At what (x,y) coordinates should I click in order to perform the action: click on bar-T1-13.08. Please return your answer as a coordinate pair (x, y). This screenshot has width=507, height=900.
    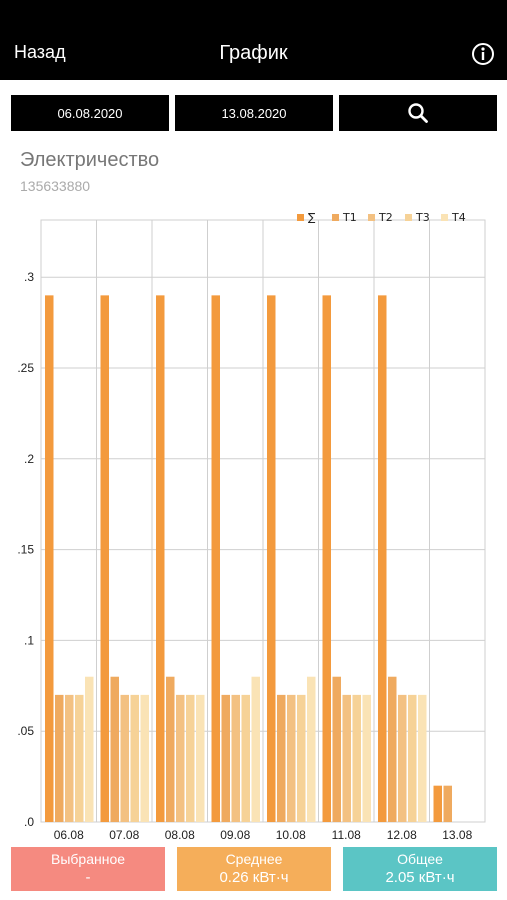
    Looking at the image, I should click on (447, 803).